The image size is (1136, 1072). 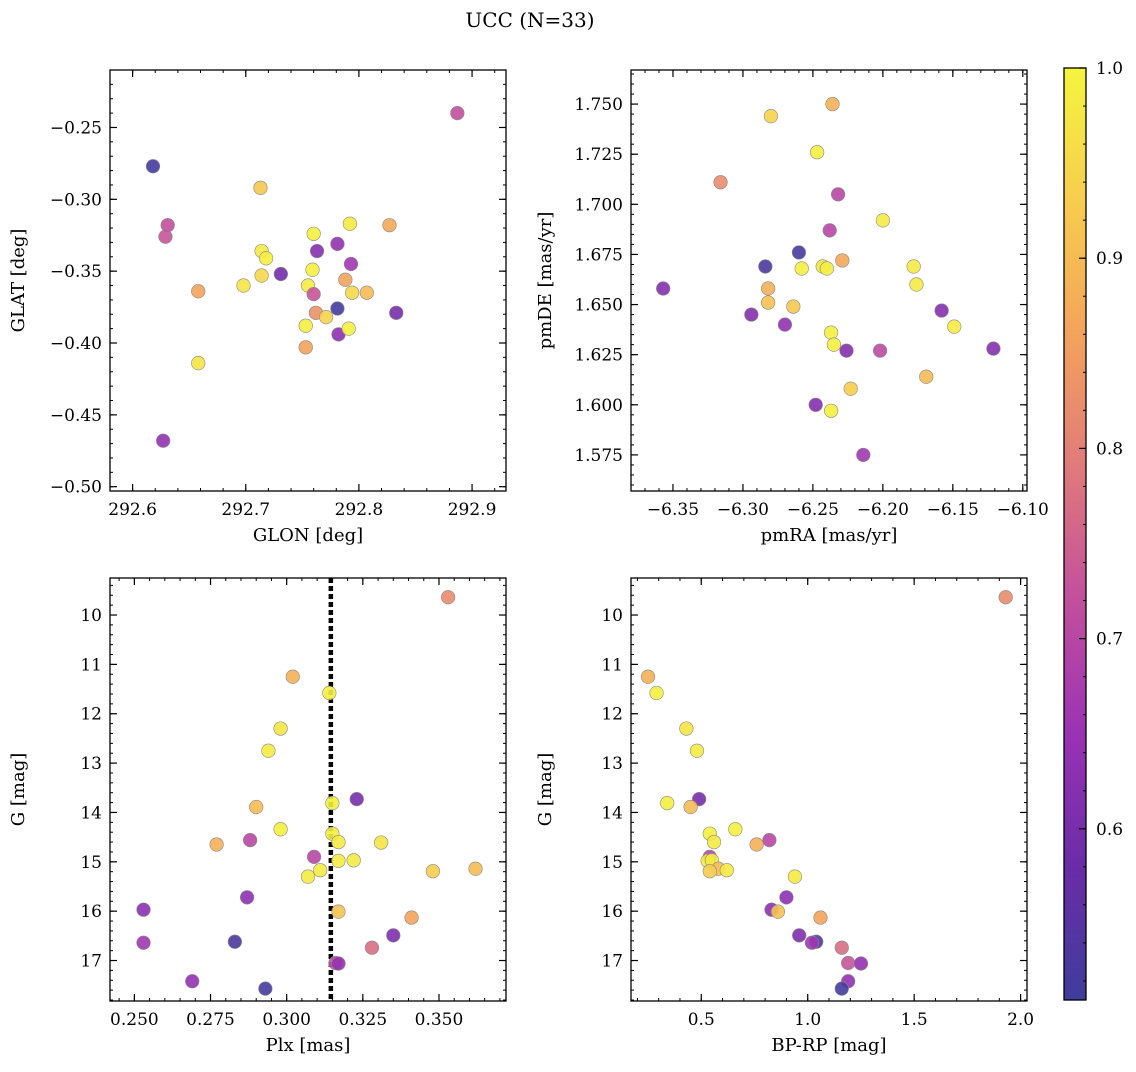 I want to click on y-tick-label: 1.625, so click(x=598, y=356).